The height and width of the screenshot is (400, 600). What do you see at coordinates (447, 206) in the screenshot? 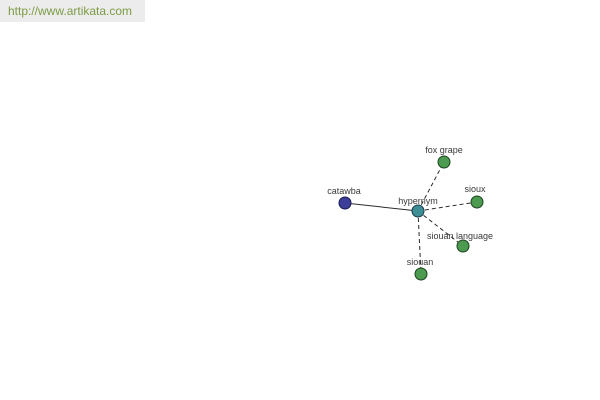
I see `edge-hypernym-sioux` at bounding box center [447, 206].